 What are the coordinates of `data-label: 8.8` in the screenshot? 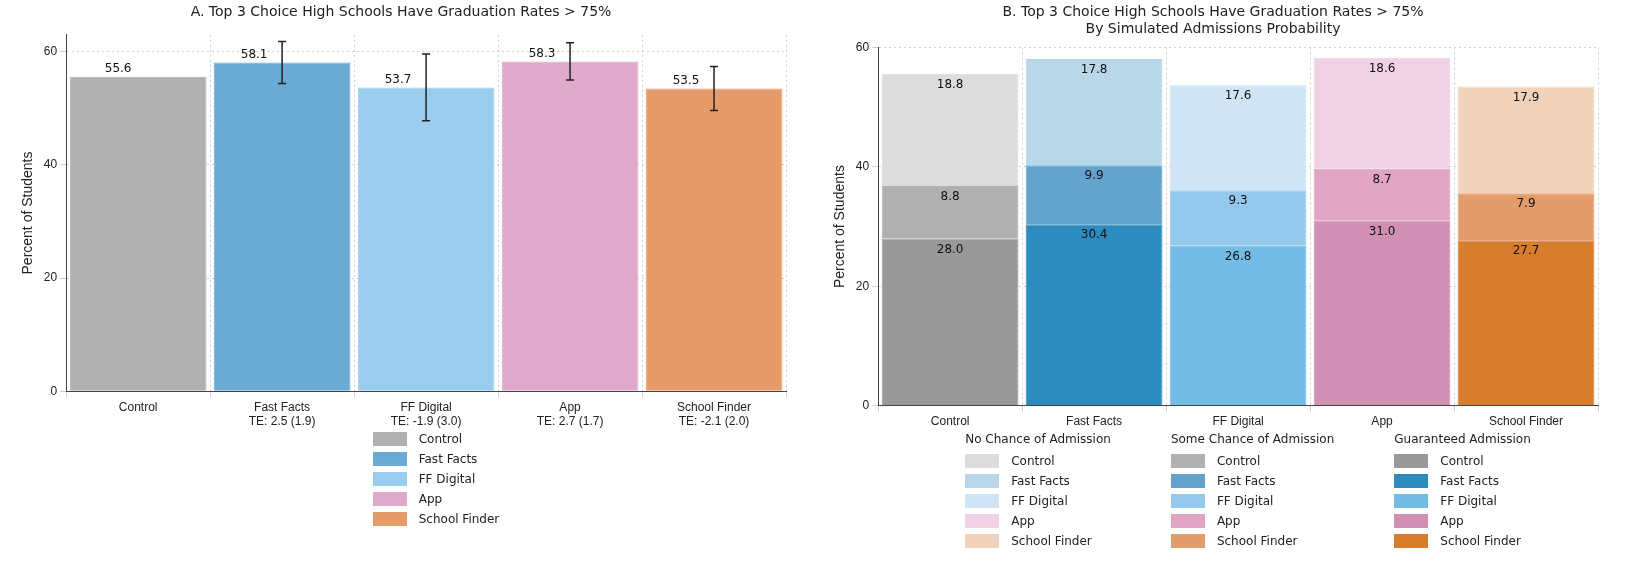 It's located at (950, 196).